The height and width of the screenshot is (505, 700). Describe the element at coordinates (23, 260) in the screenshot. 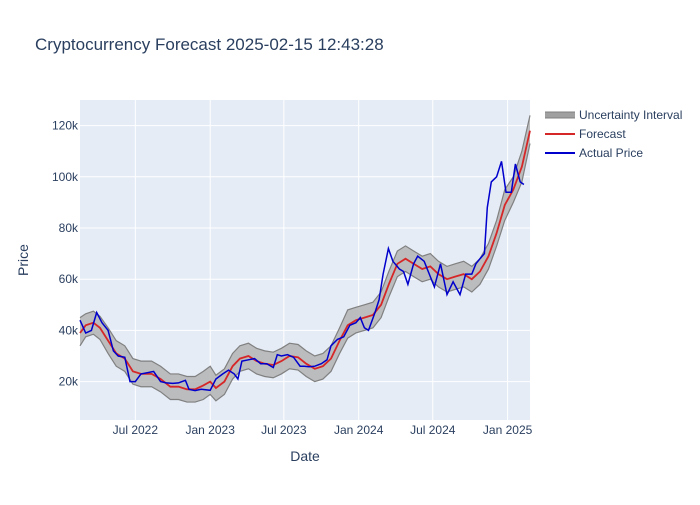

I see `y-axis-label: Price` at that location.